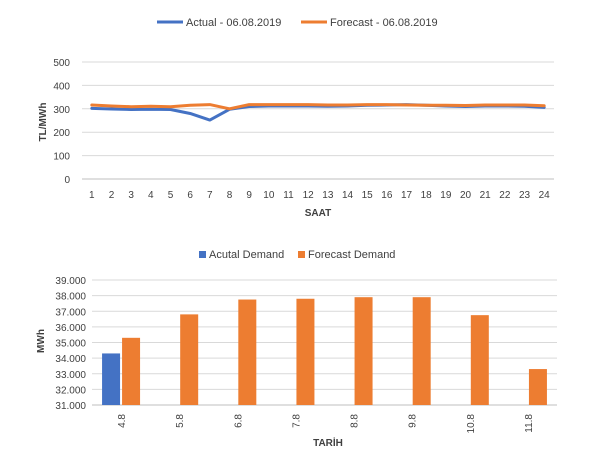  What do you see at coordinates (70, 359) in the screenshot?
I see `bar-chart-y-tick-label: 34.000` at bounding box center [70, 359].